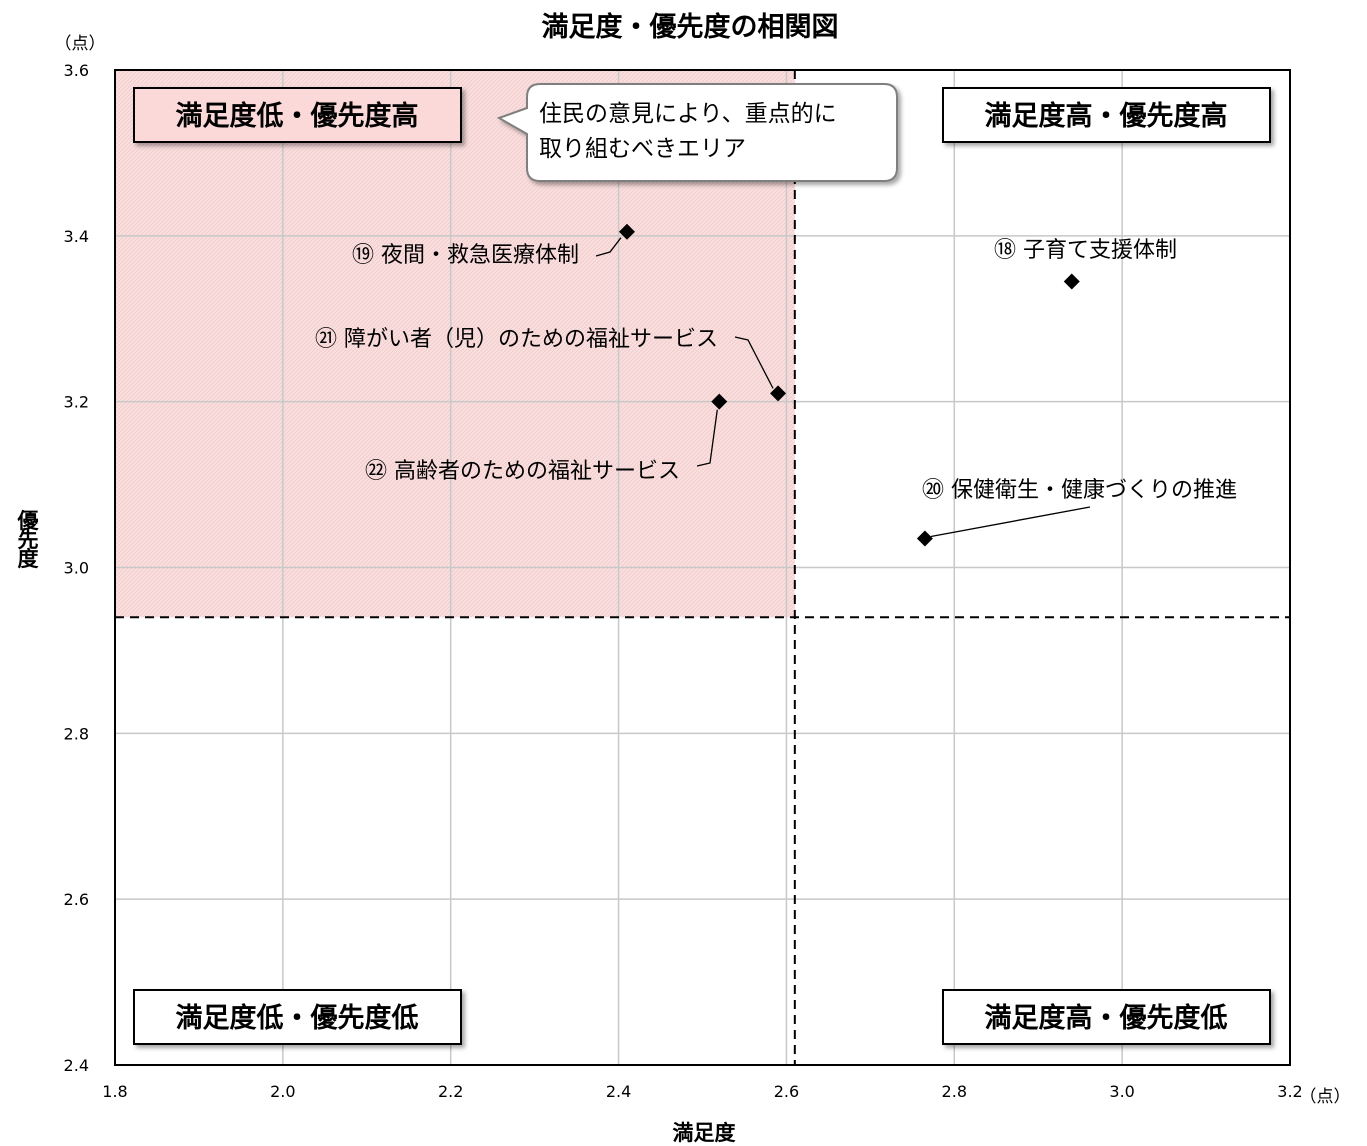  What do you see at coordinates (702, 1091) in the screenshot?
I see `x-tick-labels: 1.8 2.0 2.2 2.4 2.6 2.8 3.0 3.2` at bounding box center [702, 1091].